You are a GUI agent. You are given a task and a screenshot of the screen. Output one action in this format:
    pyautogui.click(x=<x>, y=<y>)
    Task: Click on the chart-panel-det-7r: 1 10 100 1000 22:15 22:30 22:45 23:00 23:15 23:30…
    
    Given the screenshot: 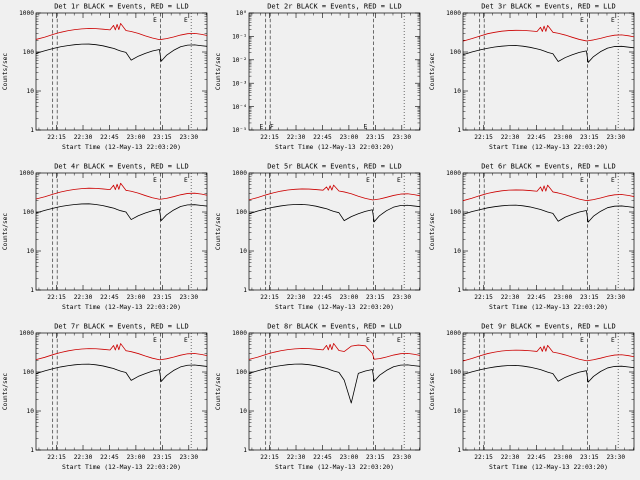 What is the action you would take?
    pyautogui.click(x=106, y=400)
    